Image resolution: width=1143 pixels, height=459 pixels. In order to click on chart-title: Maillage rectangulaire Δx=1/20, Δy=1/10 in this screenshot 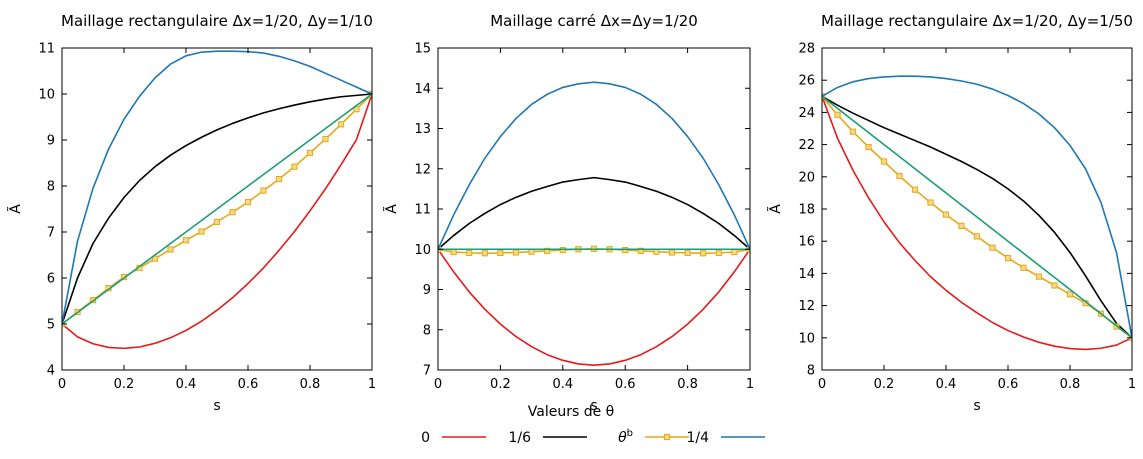, I will do `click(217, 21)`.